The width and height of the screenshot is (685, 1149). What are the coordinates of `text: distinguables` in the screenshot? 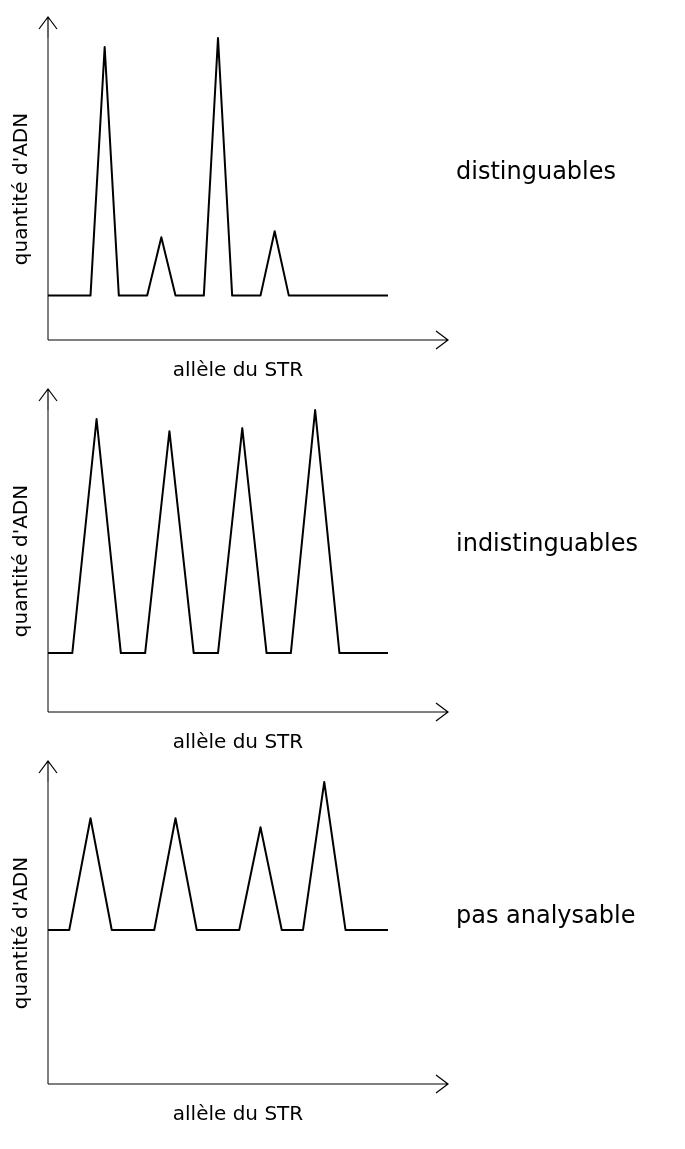 It's located at (536, 170).